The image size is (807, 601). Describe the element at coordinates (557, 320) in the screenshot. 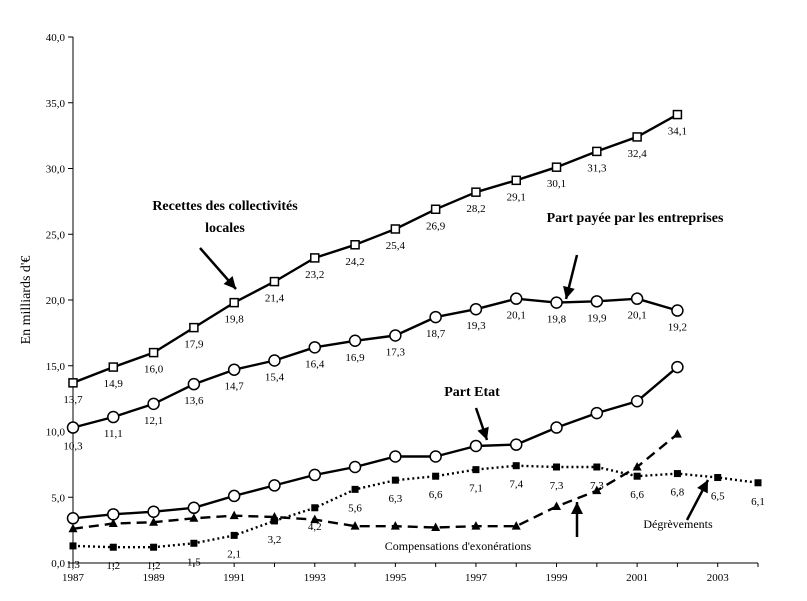

I see `data-label-part-payee-par-les-entreprises: 19,8` at that location.